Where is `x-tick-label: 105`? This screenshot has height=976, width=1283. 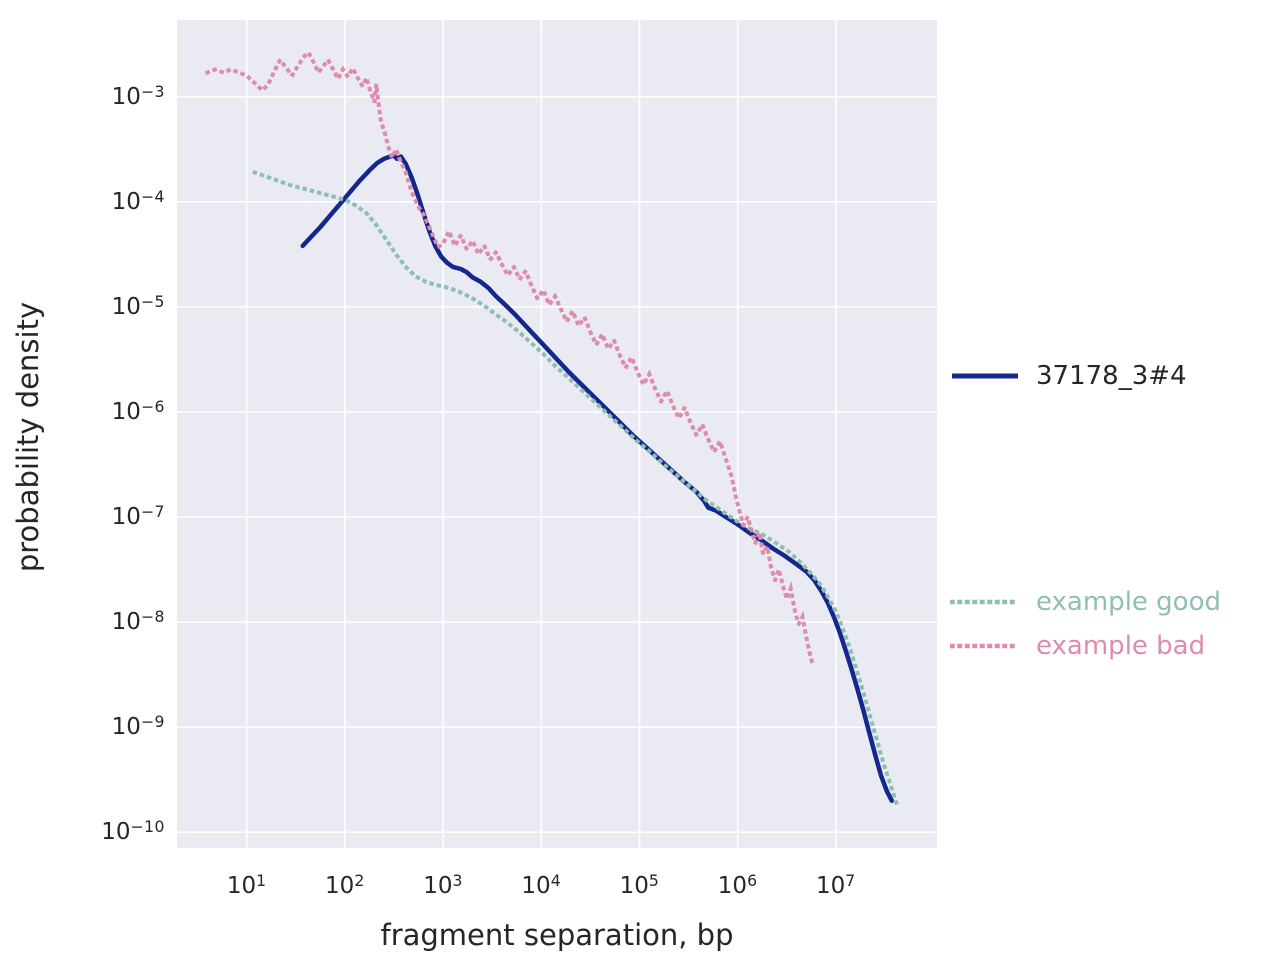 x-tick-label: 105 is located at coordinates (639, 885).